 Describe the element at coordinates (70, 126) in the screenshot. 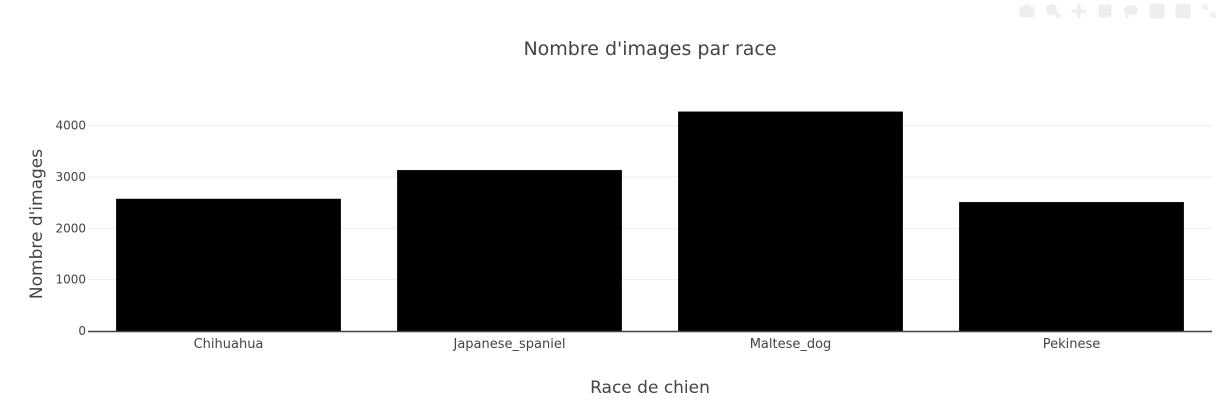

I see `y-tick-label: 4000` at that location.